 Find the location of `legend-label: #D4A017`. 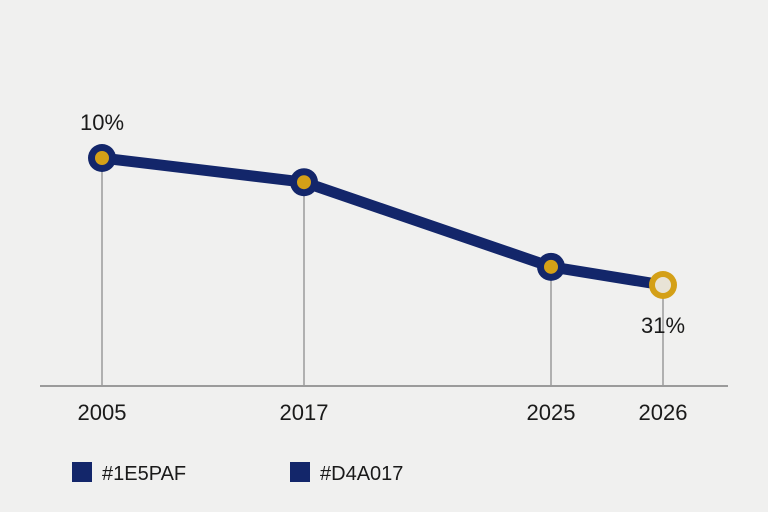

legend-label: #D4A017 is located at coordinates (361, 474).